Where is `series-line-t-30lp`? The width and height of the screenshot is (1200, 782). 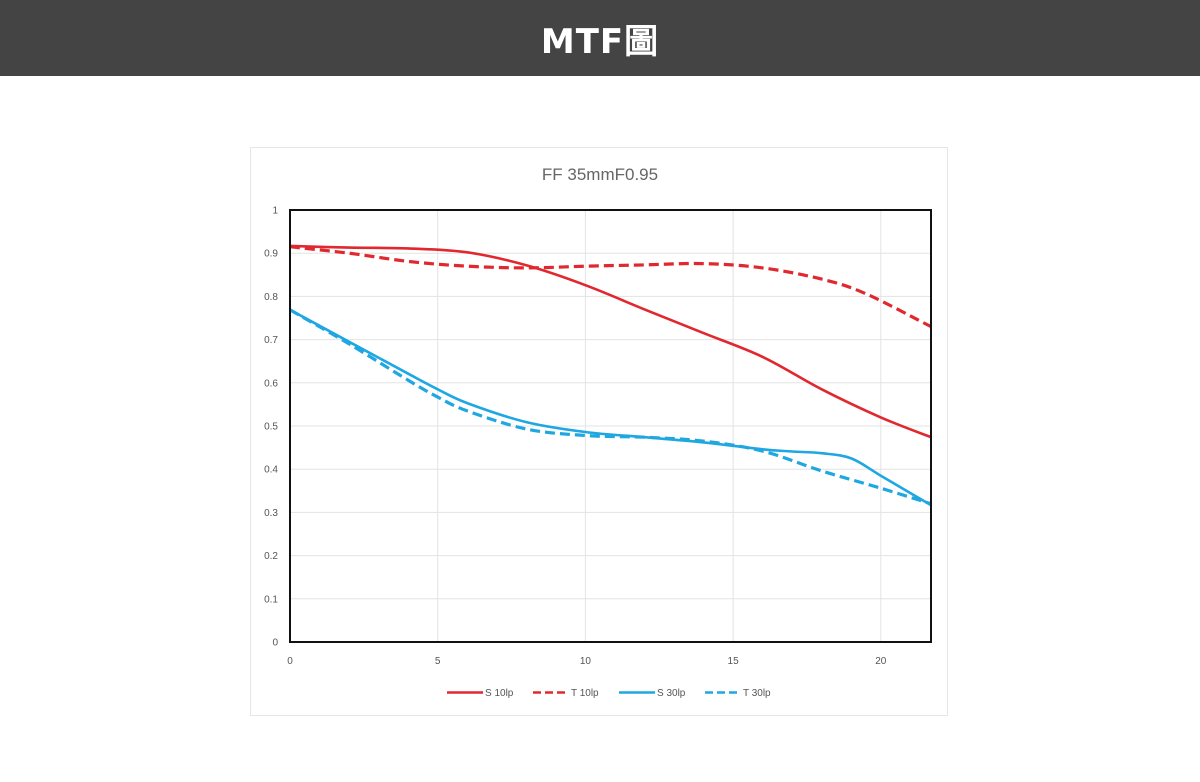 series-line-t-30lp is located at coordinates (610, 407).